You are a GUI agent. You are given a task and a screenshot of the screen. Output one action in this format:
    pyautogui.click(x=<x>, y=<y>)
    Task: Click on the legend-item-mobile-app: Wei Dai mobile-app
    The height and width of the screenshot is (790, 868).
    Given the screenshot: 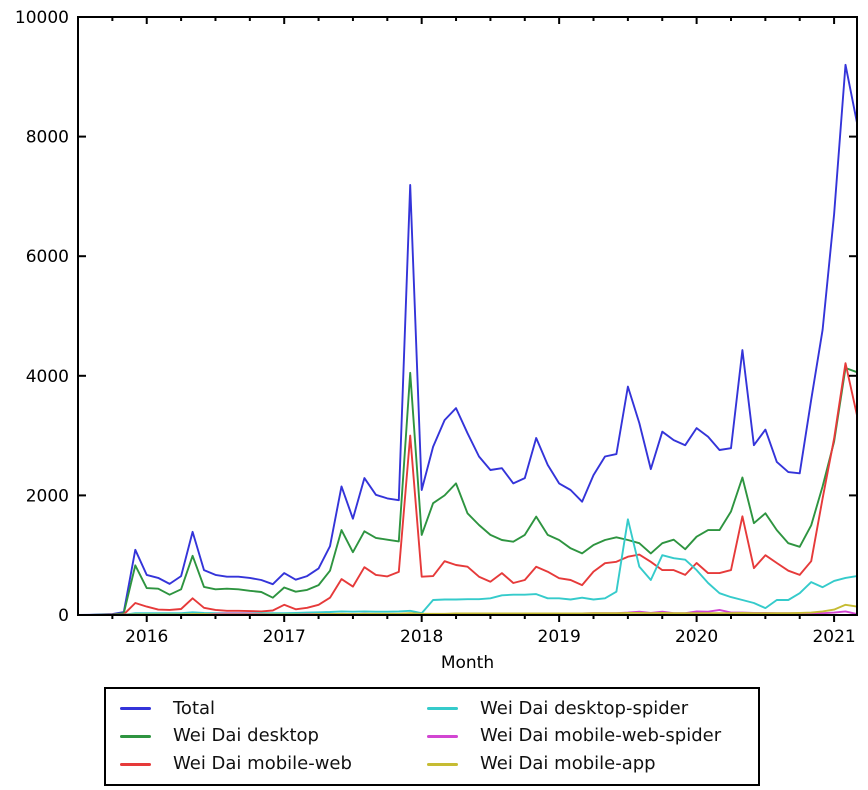 What is the action you would take?
    pyautogui.click(x=592, y=764)
    